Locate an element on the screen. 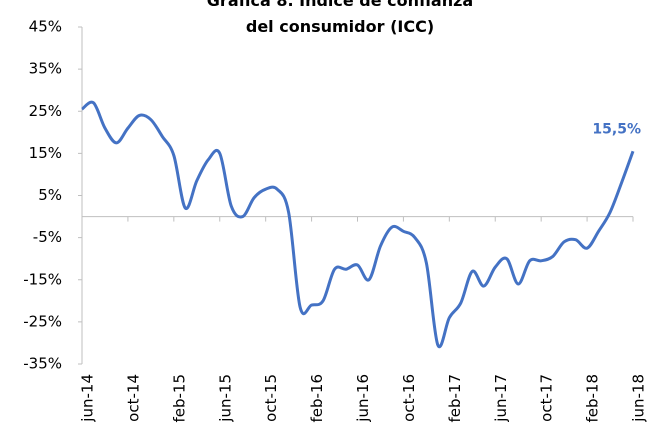  y-tick-label: -15% is located at coordinates (42, 279).